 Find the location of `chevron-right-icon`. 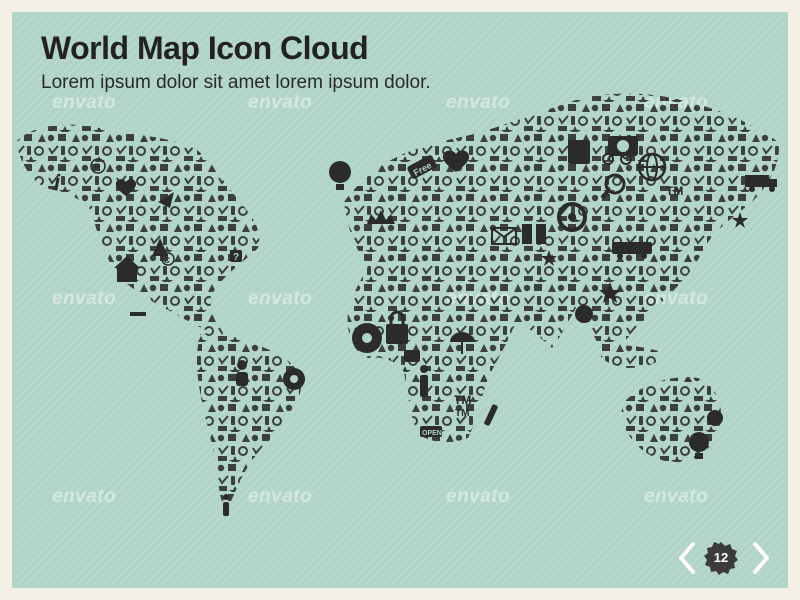

chevron-right-icon is located at coordinates (761, 558).